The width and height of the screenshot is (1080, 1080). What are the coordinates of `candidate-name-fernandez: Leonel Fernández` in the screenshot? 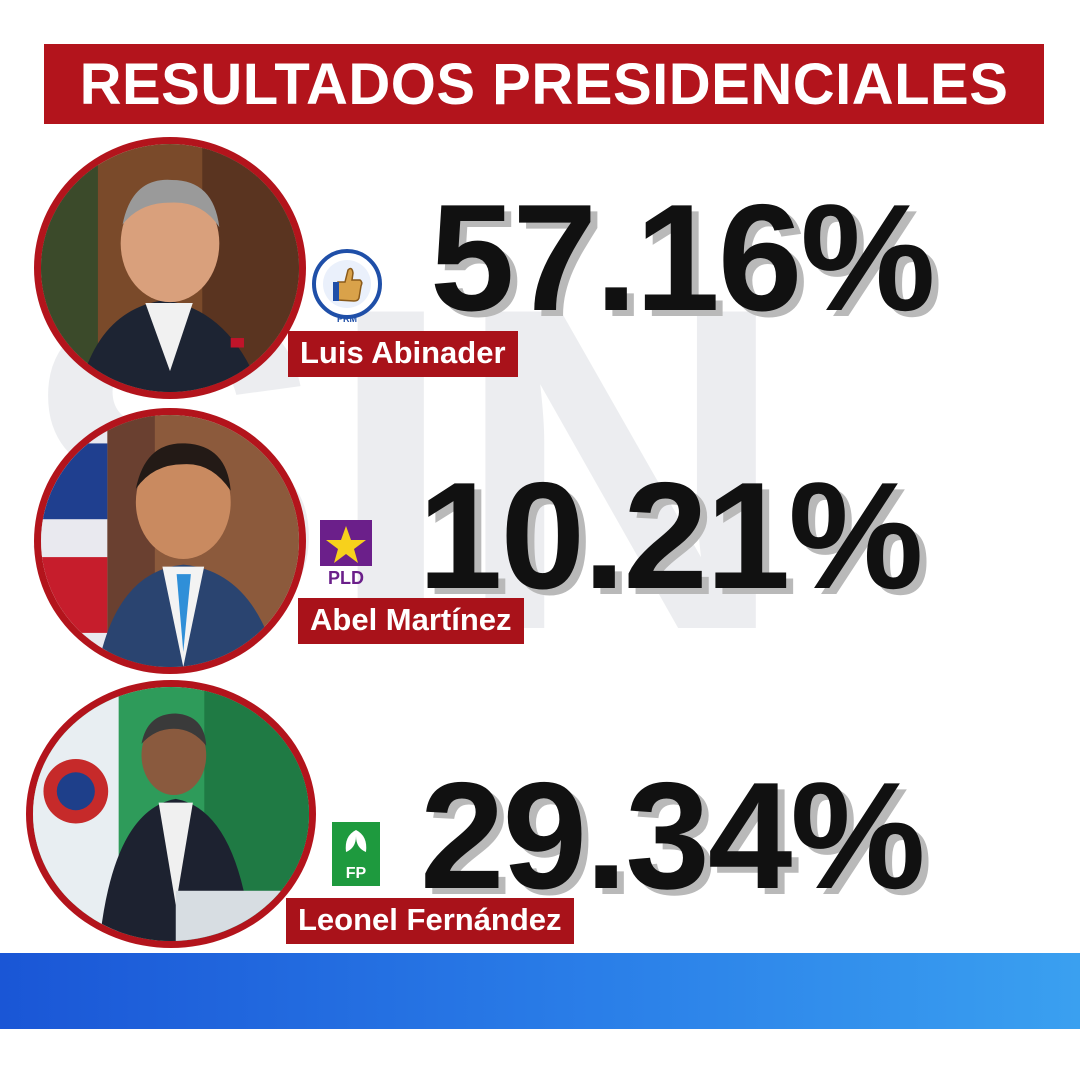 It's located at (430, 921).